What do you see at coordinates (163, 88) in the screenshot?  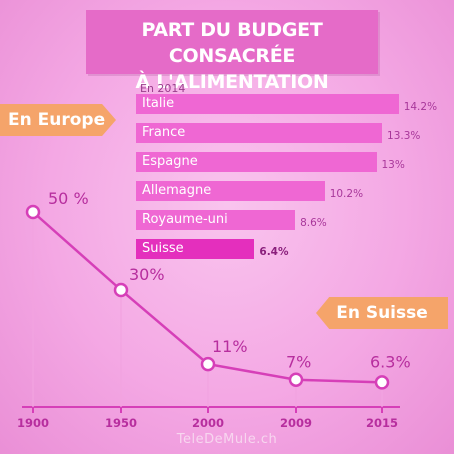 I see `bar-chart-subtitle: En 2014` at bounding box center [163, 88].